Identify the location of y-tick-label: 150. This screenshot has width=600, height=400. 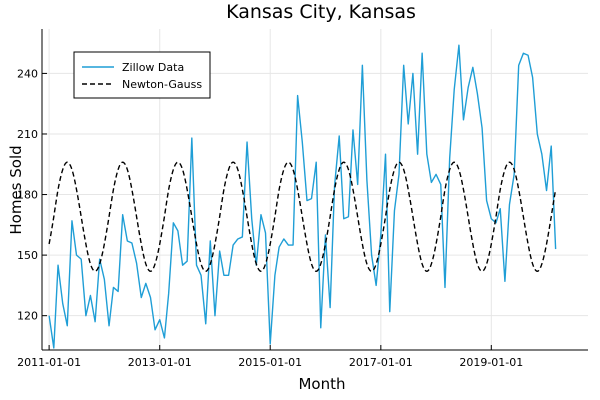
(27, 255).